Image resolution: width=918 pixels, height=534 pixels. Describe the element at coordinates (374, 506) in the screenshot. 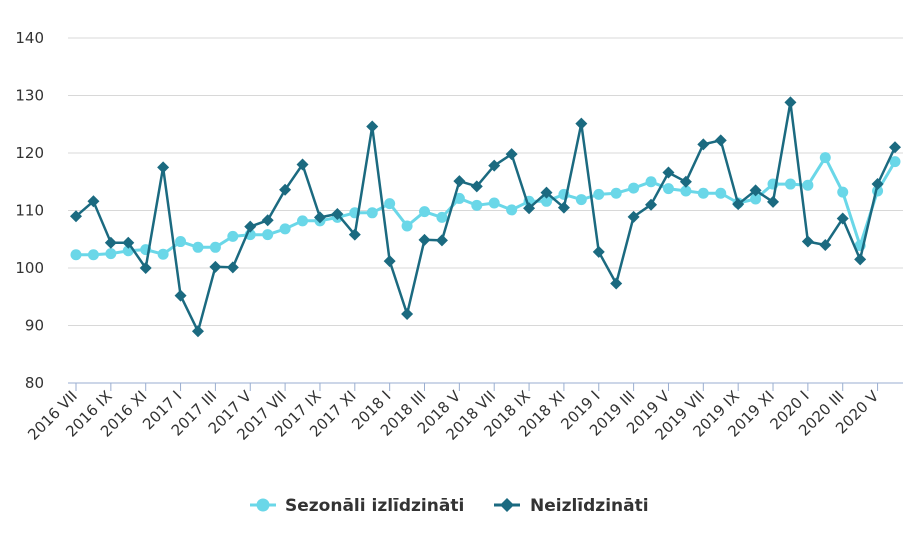

I see `legend-label: Sezonāli izlīdzināti` at that location.